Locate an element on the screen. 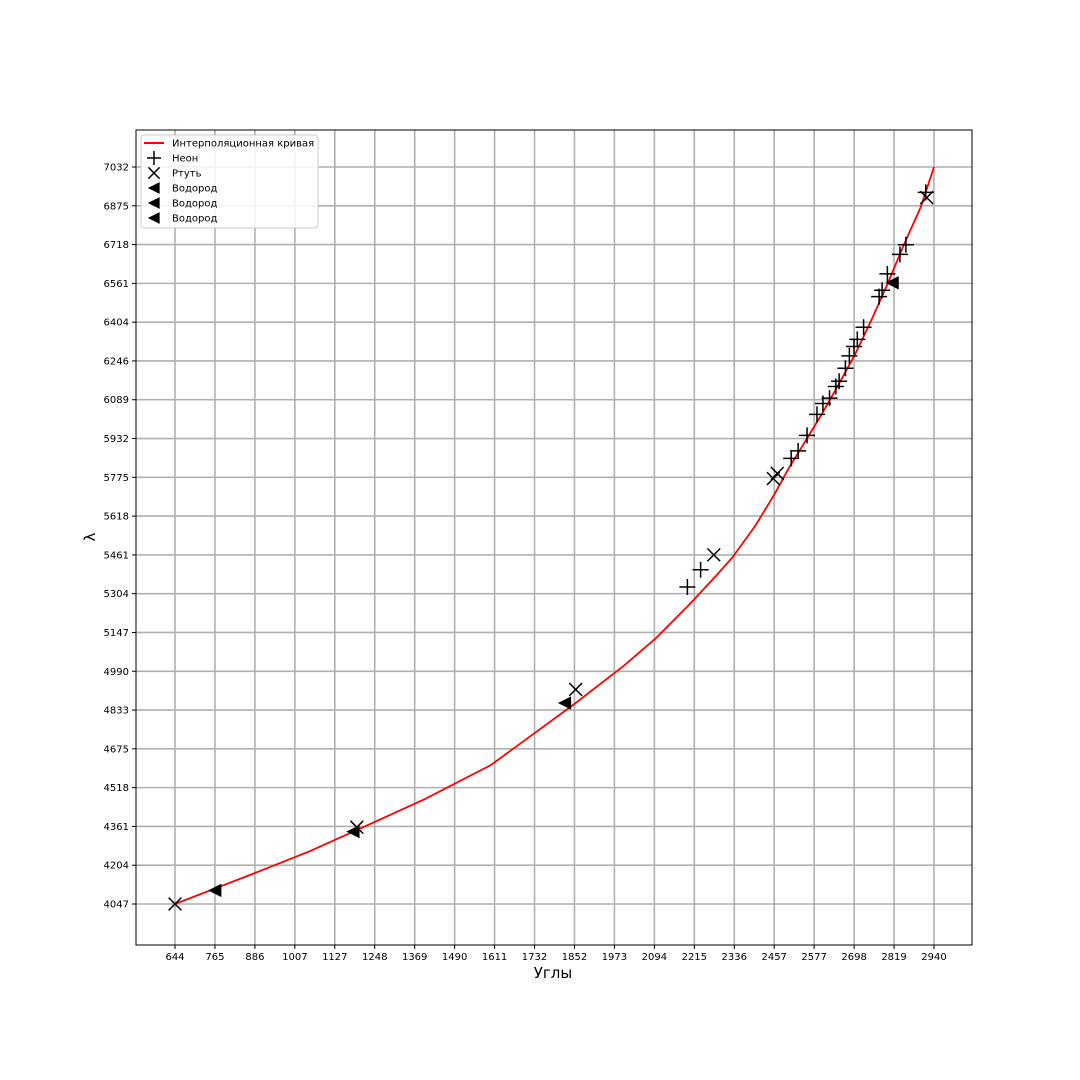  x-tick-label: 1852 is located at coordinates (574, 957).